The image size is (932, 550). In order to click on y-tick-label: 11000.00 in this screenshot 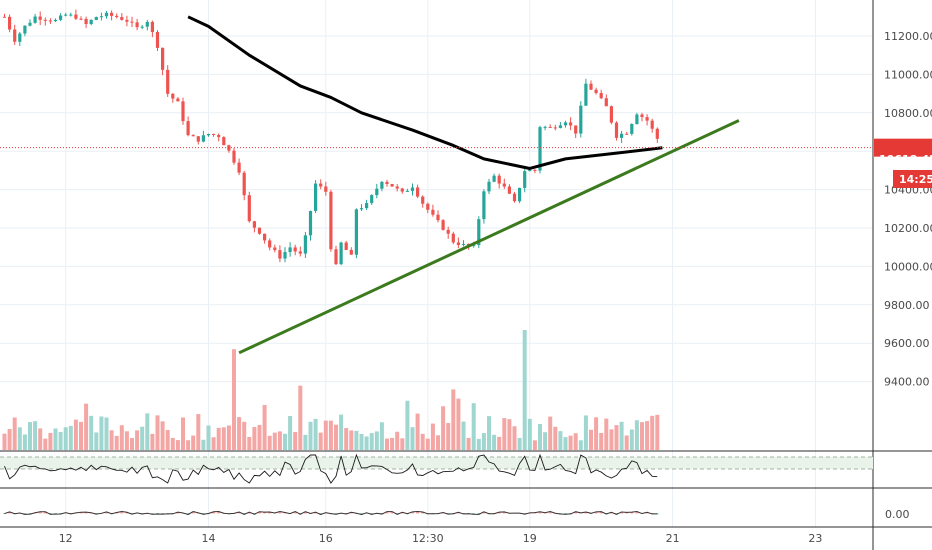, I will do `click(908, 74)`.